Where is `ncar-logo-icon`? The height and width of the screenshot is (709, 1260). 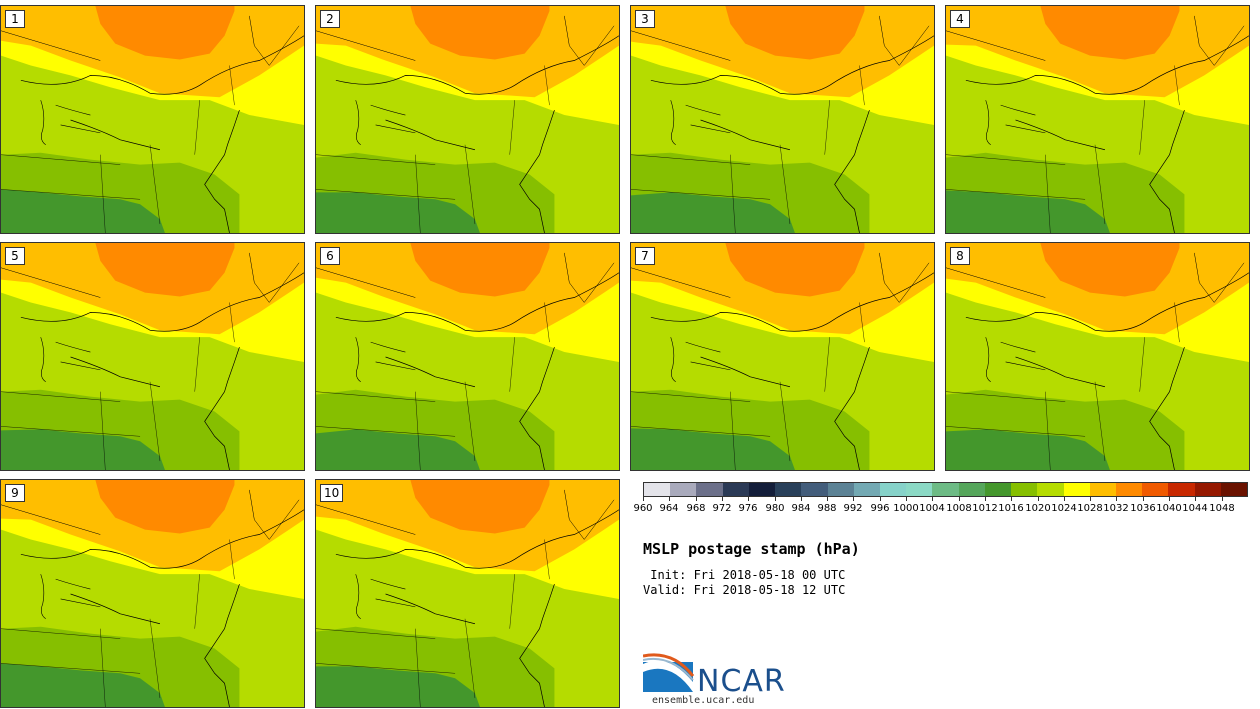
ncar-logo-icon is located at coordinates (669, 672).